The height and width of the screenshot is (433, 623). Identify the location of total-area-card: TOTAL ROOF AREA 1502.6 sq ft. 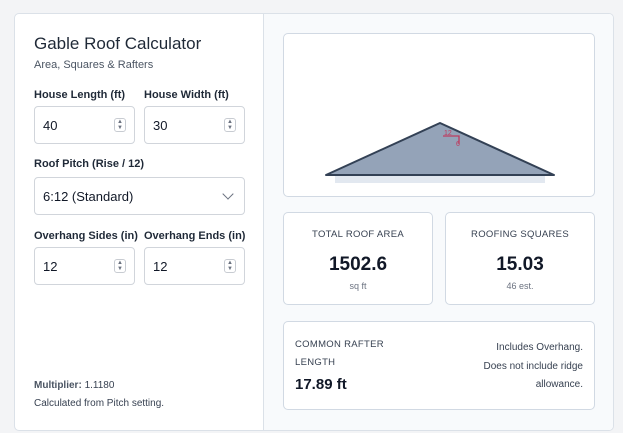
(358, 258).